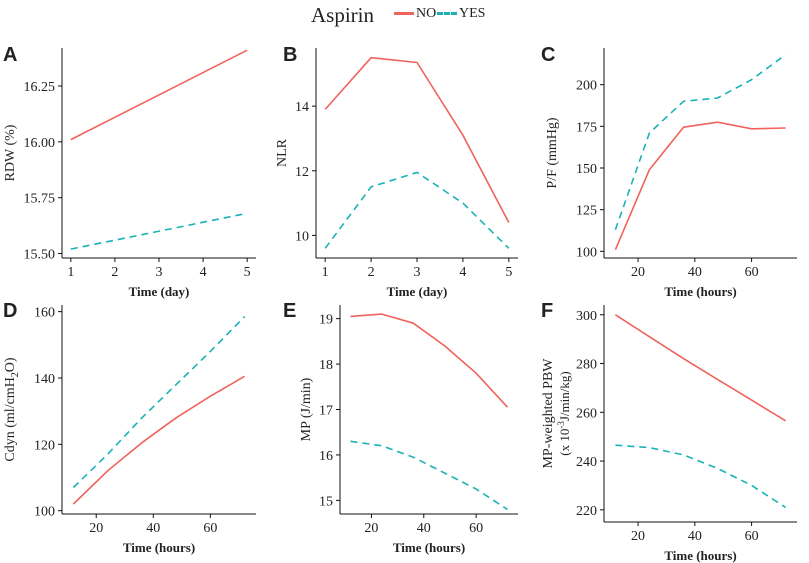 The height and width of the screenshot is (563, 809). Describe the element at coordinates (96, 528) in the screenshot. I see `x-tick-label-d: 20` at that location.